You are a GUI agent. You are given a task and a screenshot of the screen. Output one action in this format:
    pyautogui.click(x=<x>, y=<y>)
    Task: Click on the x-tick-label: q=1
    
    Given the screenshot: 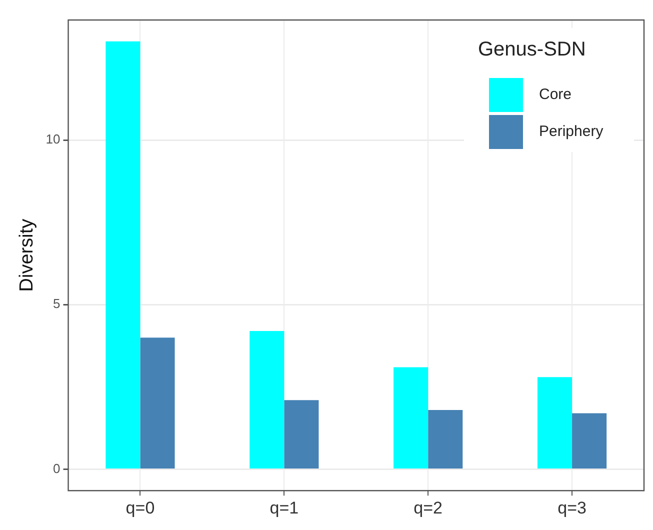 What is the action you would take?
    pyautogui.click(x=284, y=508)
    